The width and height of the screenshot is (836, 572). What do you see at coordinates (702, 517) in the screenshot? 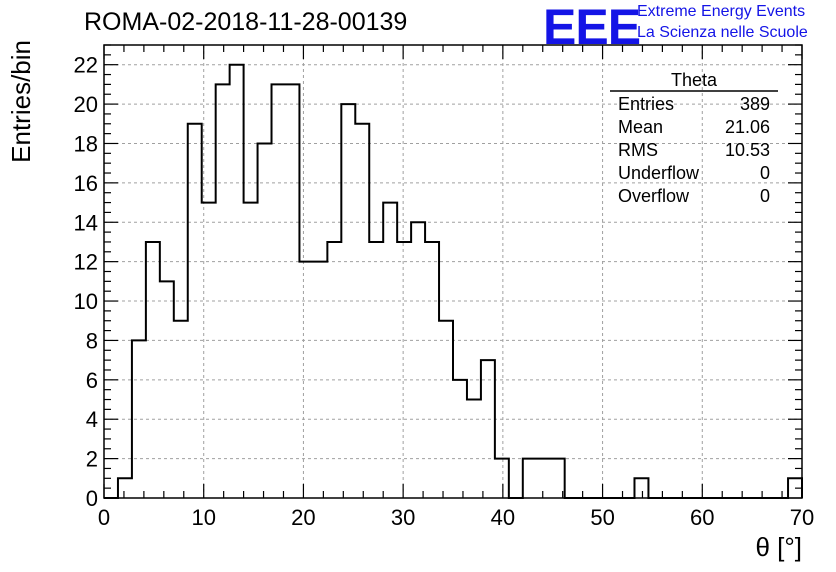
I see `x-tick-label: 60` at bounding box center [702, 517].